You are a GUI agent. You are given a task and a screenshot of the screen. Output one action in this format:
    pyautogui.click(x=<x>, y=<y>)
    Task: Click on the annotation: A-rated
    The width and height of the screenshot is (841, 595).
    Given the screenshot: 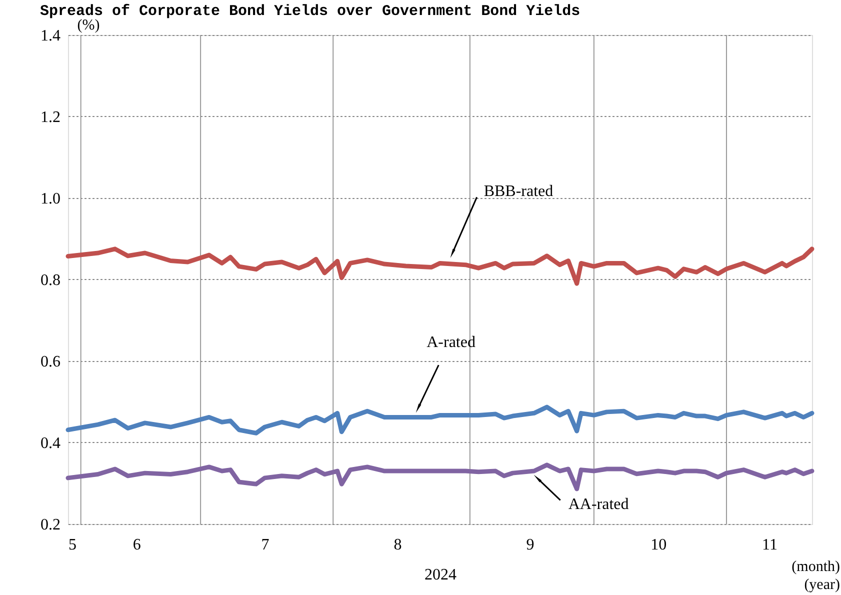 What is the action you would take?
    pyautogui.click(x=451, y=343)
    